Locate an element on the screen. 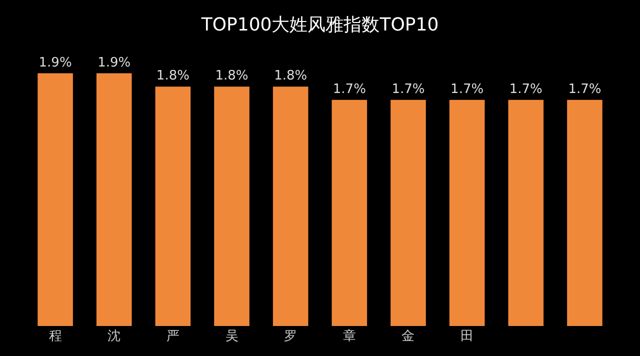 This screenshot has height=356, width=640. x-tick-label: 章 is located at coordinates (349, 336).